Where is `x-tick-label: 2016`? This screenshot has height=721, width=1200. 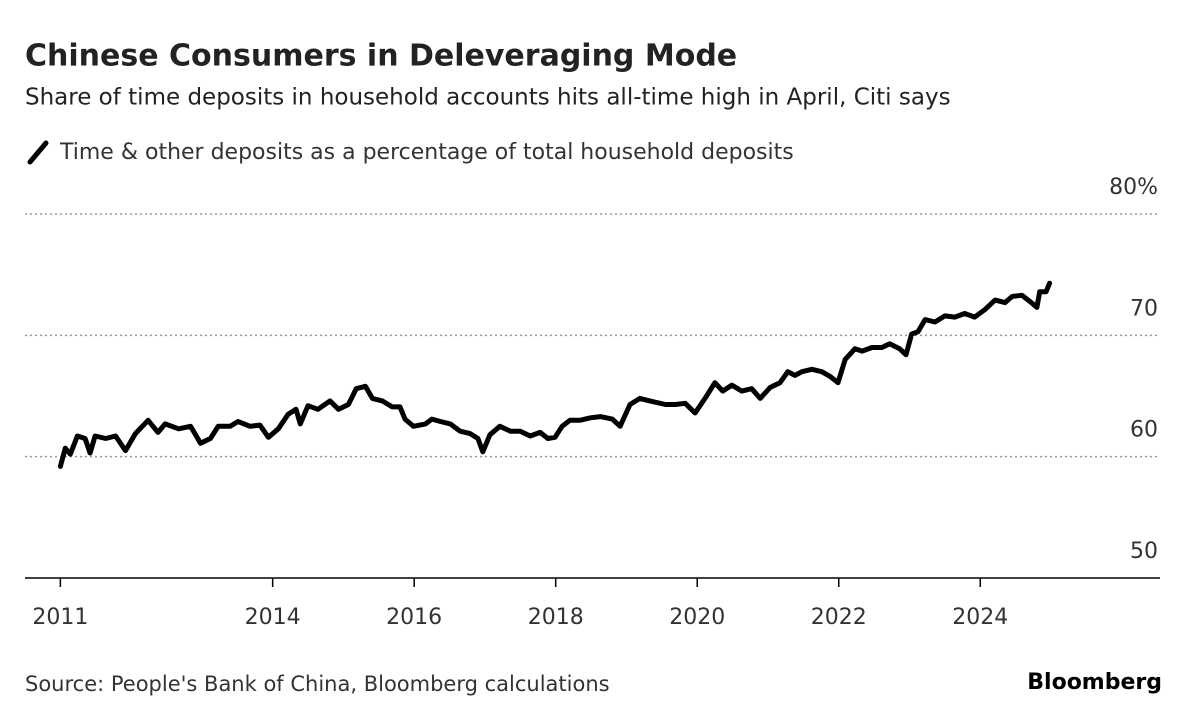
x-tick-label: 2016 is located at coordinates (414, 617).